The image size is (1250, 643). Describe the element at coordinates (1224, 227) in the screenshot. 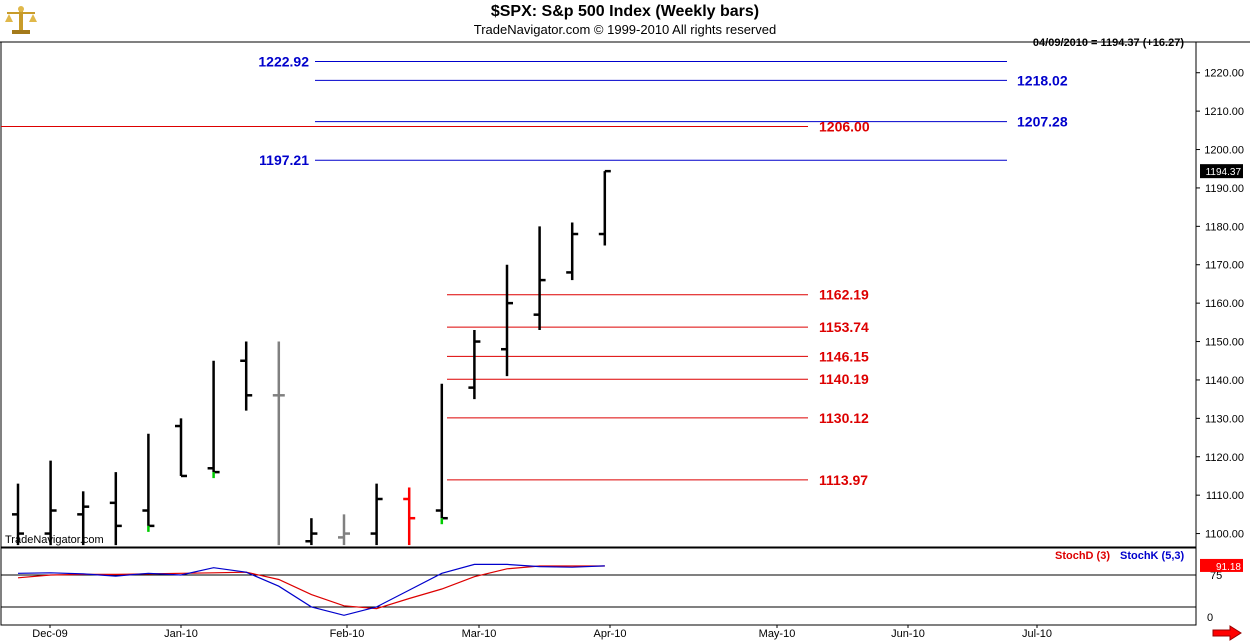

I see `y-axis-tick-label: 1180.00` at that location.